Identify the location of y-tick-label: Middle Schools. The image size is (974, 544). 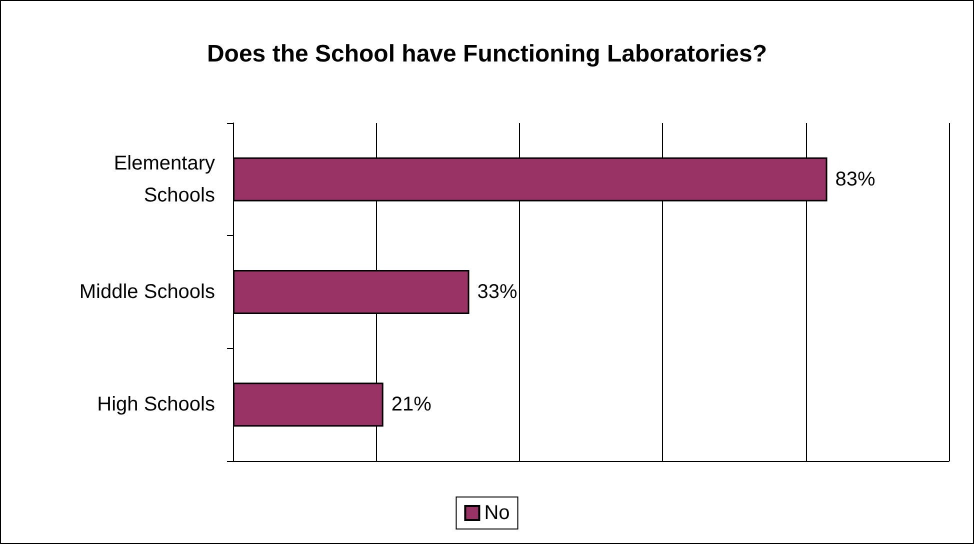
(147, 292).